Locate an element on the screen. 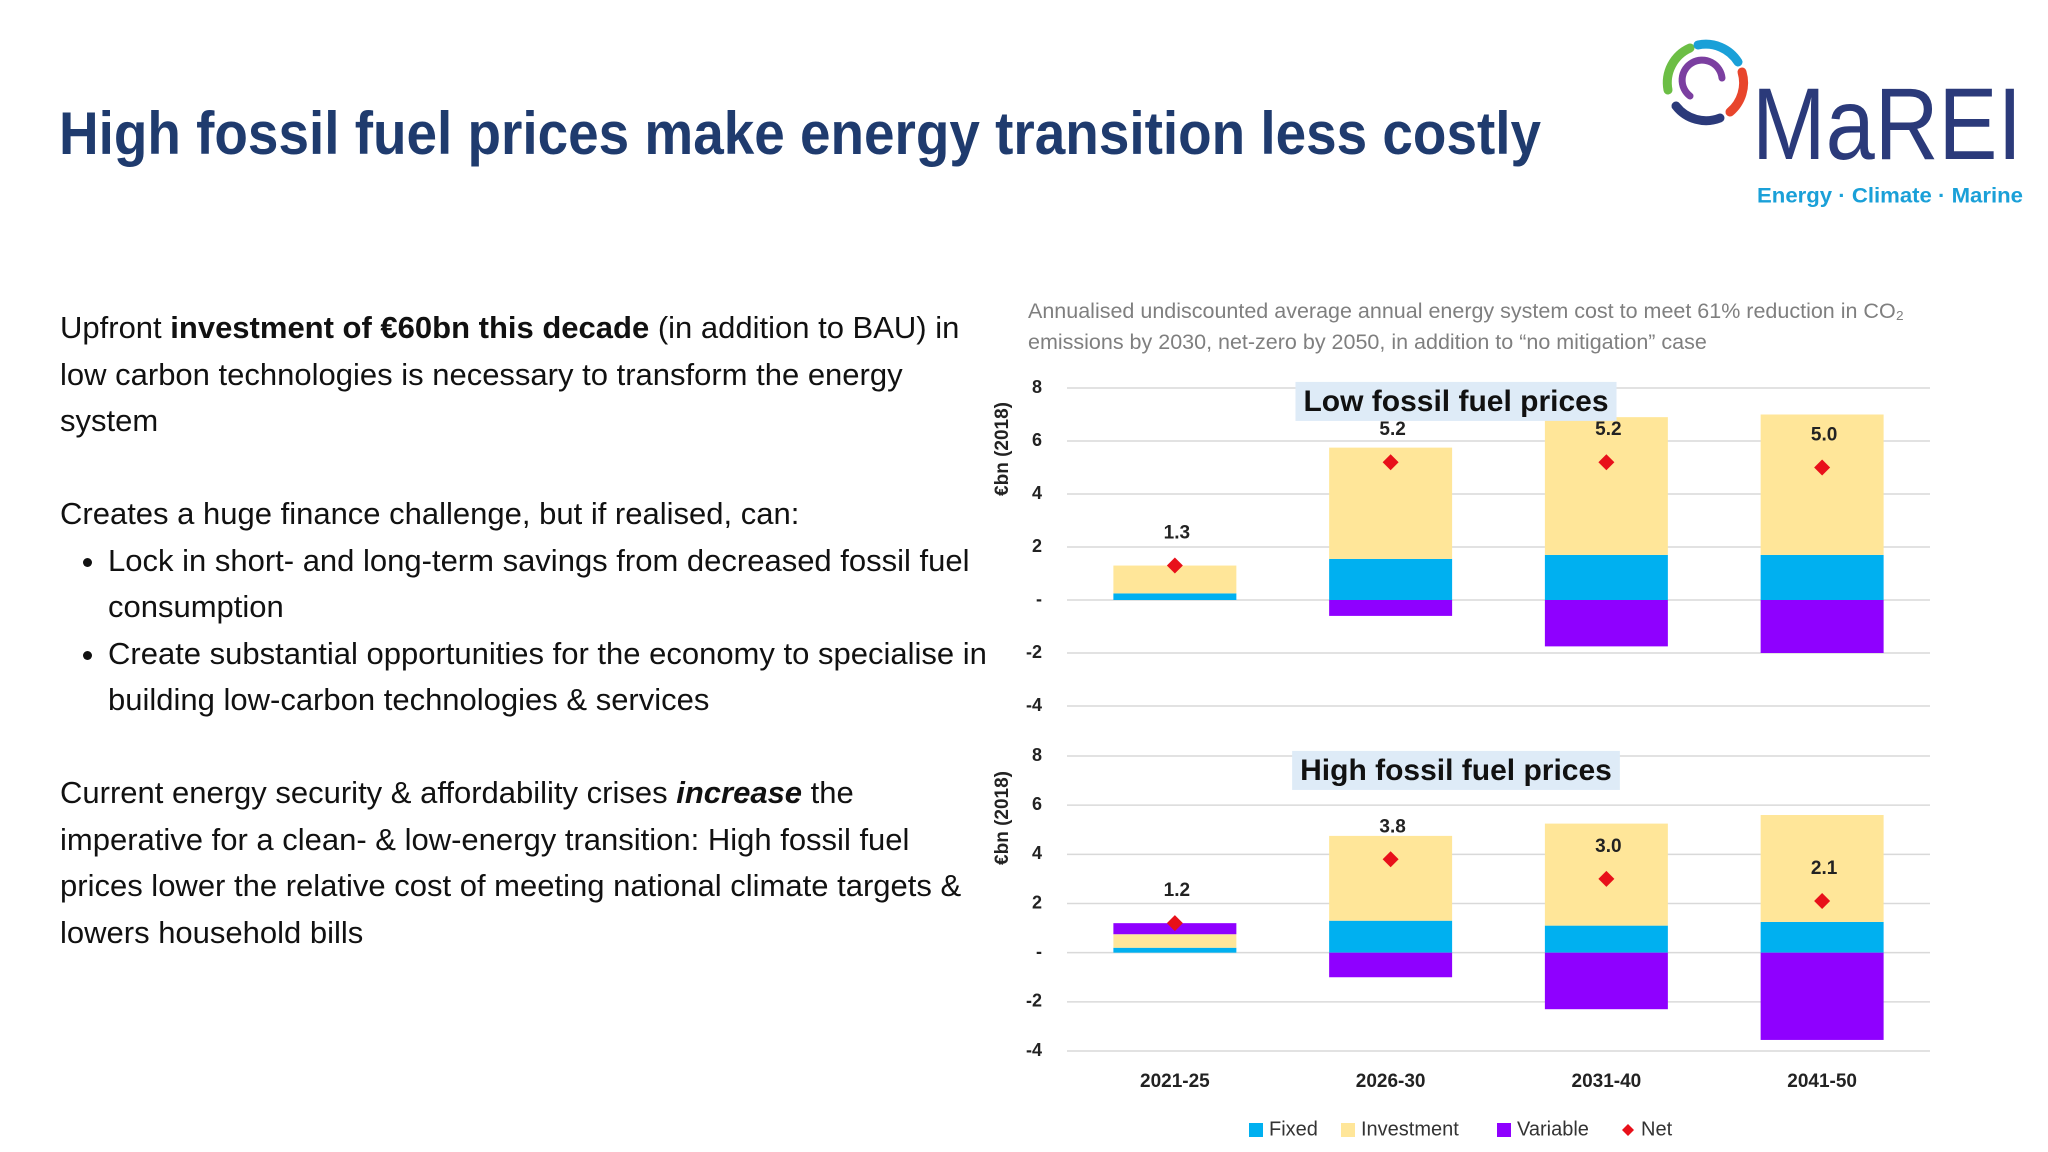 Image resolution: width=2048 pixels, height=1152 pixels. x-tick-label: 2041-50 is located at coordinates (1822, 1081).